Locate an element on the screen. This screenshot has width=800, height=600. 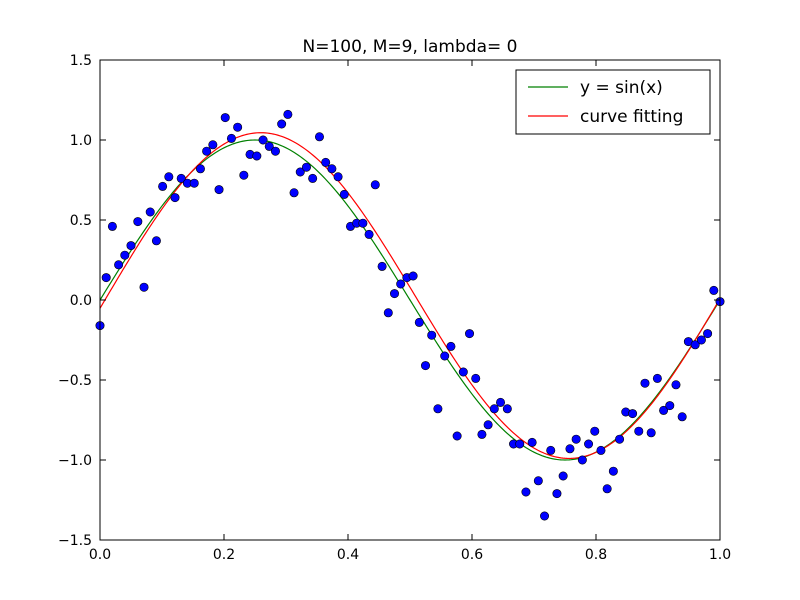
y-tick-label: 1.0 is located at coordinates (81, 141).